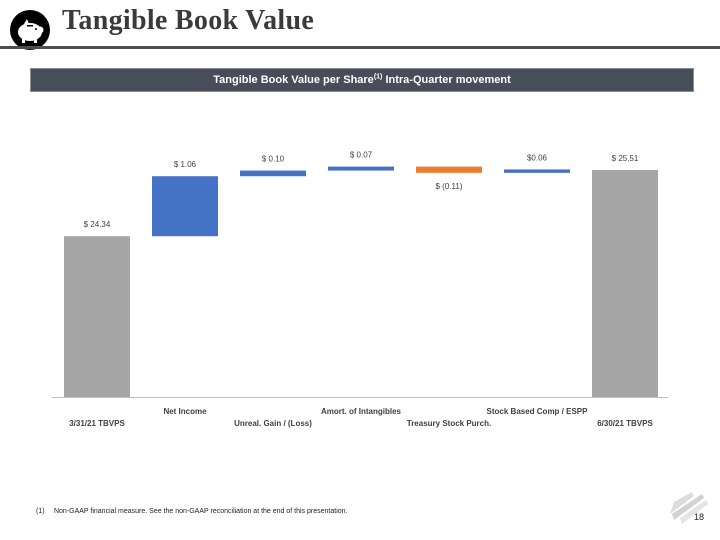  Describe the element at coordinates (378, 77) in the screenshot. I see `banner-superscript: (1)` at that location.